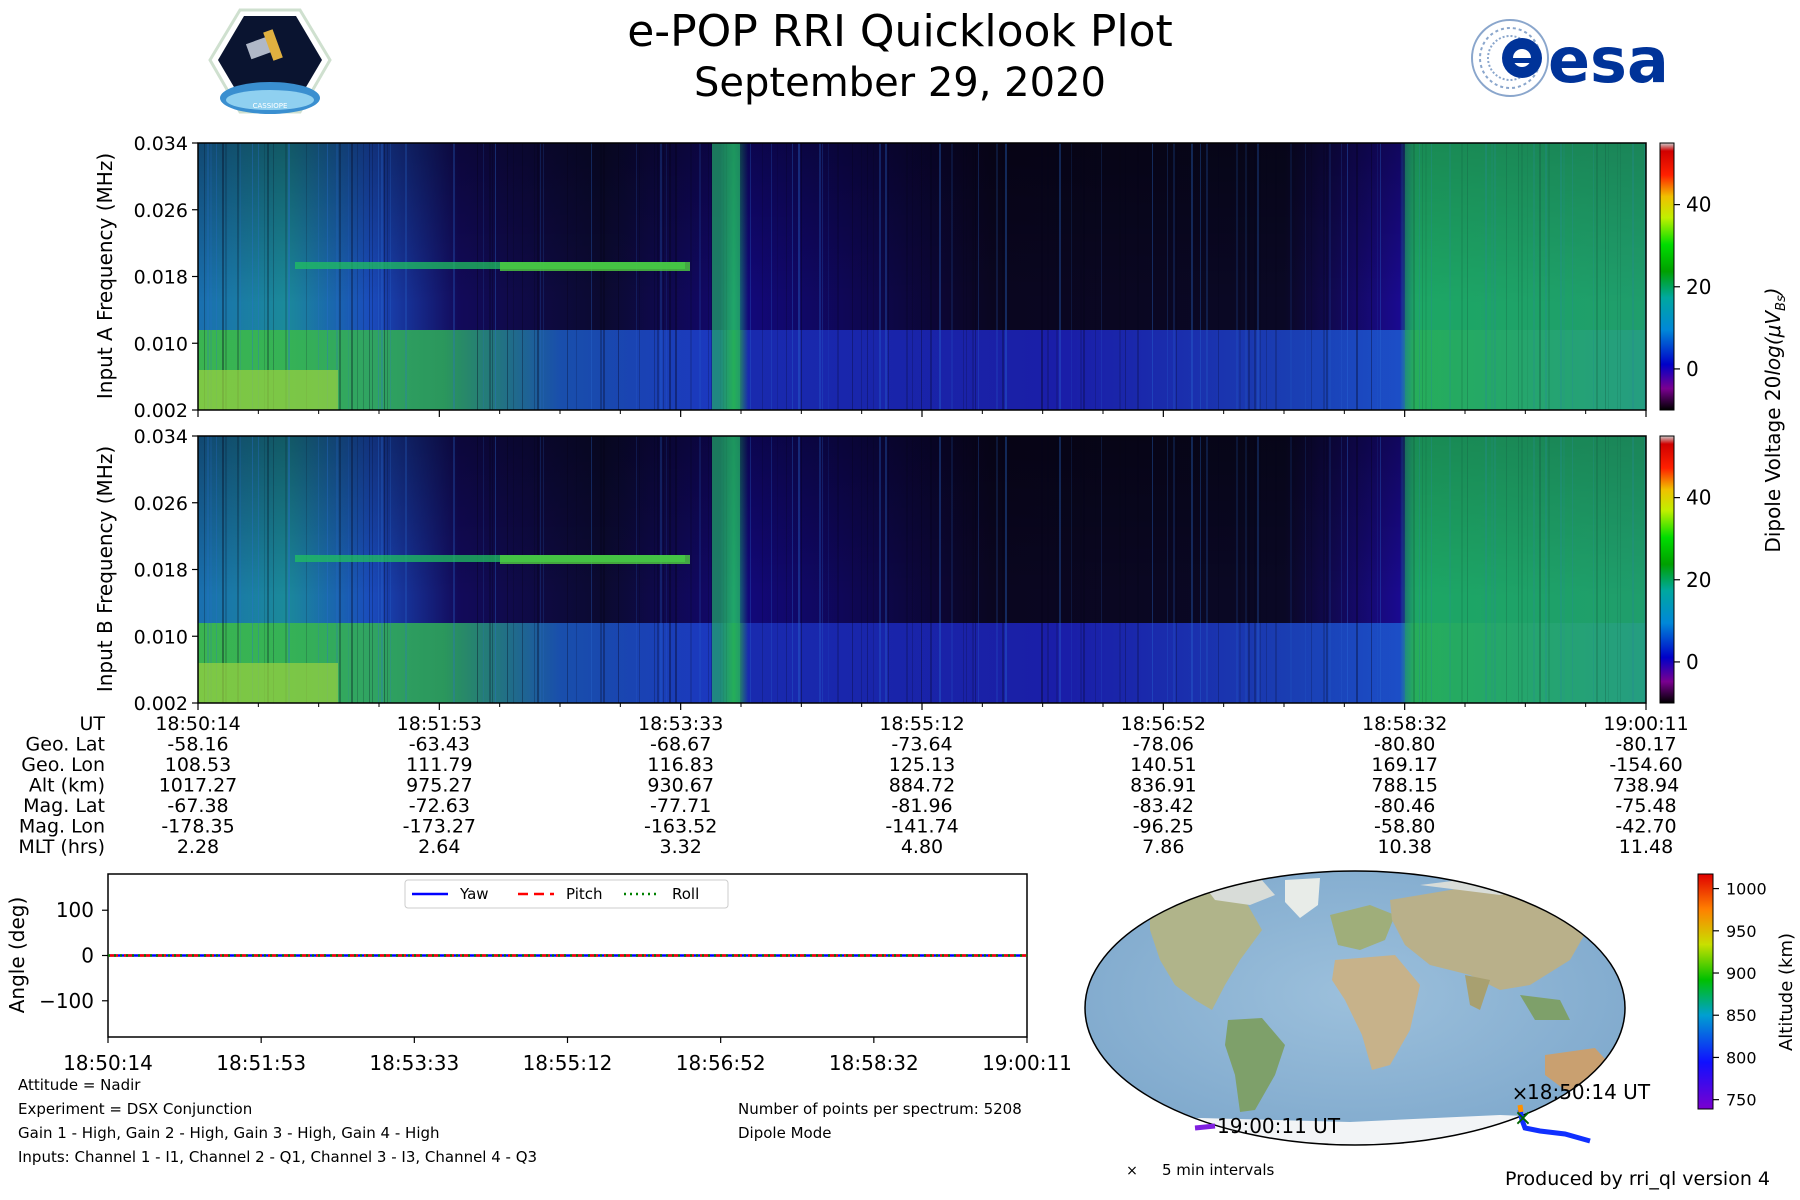 This screenshot has height=1200, width=1800. I want to click on ephemeris-cell: 975.27, so click(439, 786).